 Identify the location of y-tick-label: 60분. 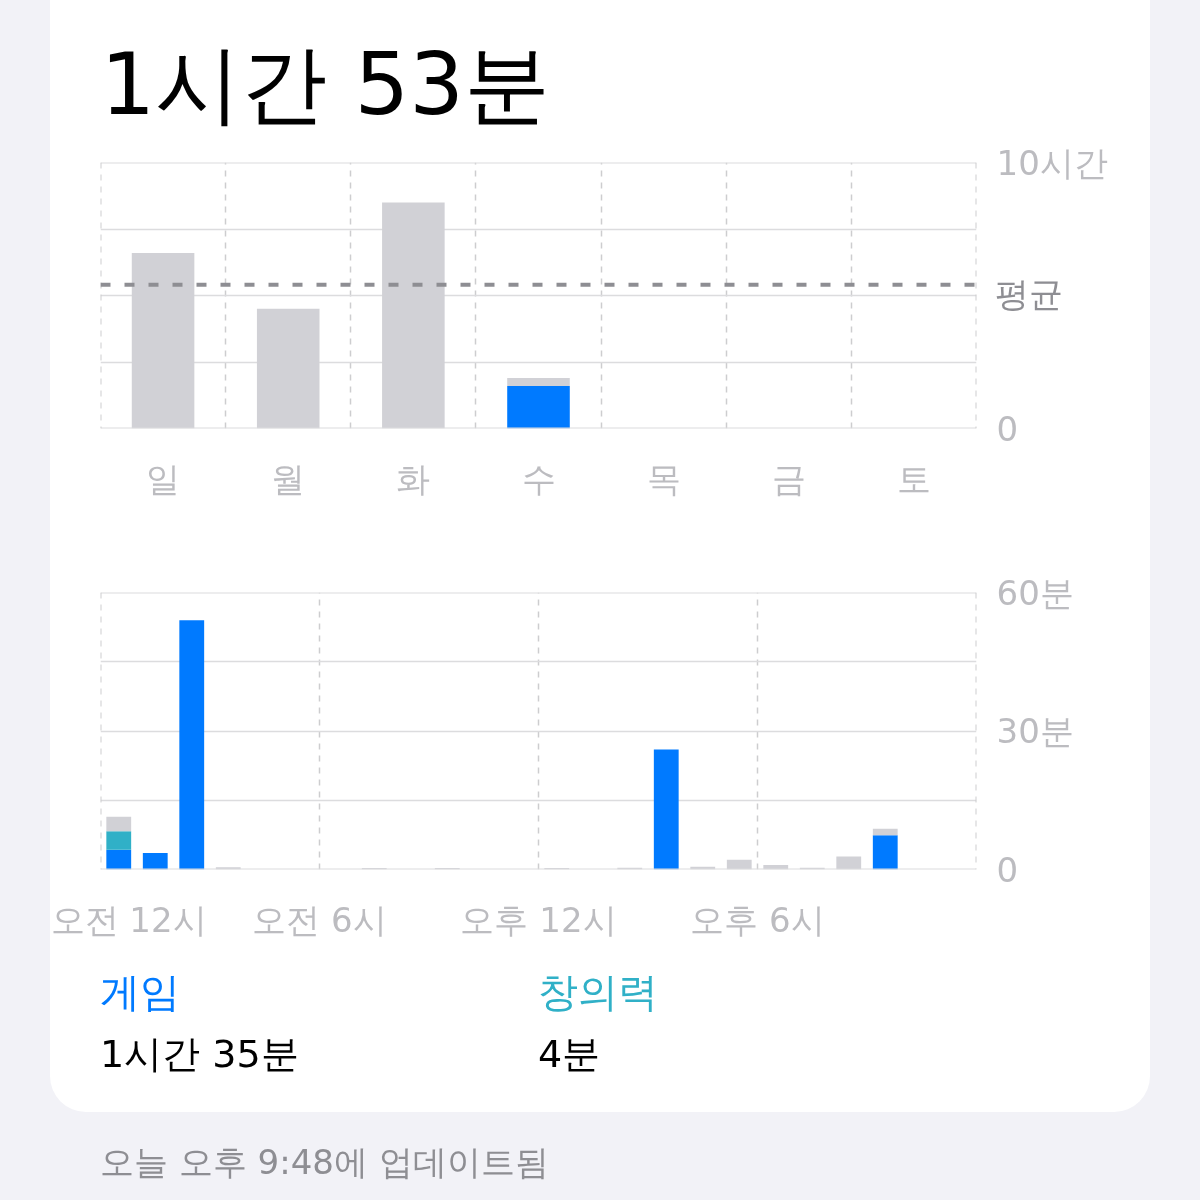
(1035, 592).